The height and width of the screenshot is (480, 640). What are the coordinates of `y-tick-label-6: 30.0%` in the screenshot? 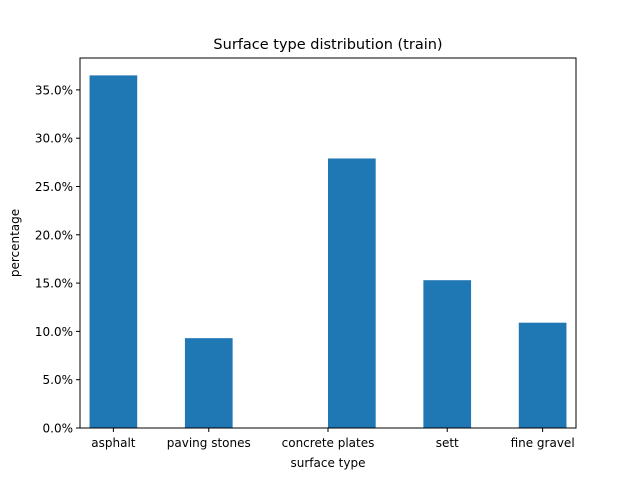 It's located at (54, 139).